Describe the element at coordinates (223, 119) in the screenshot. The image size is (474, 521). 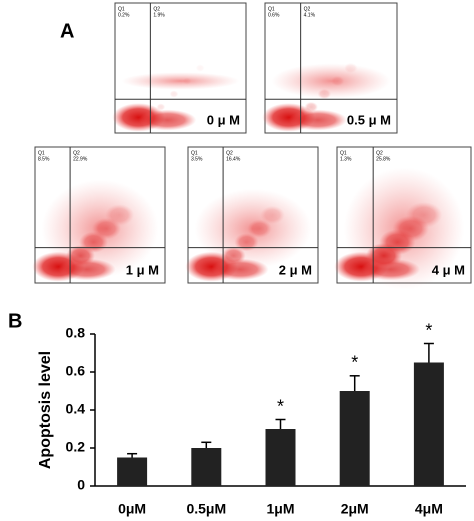
I see `condition-label: 0 μ M` at that location.